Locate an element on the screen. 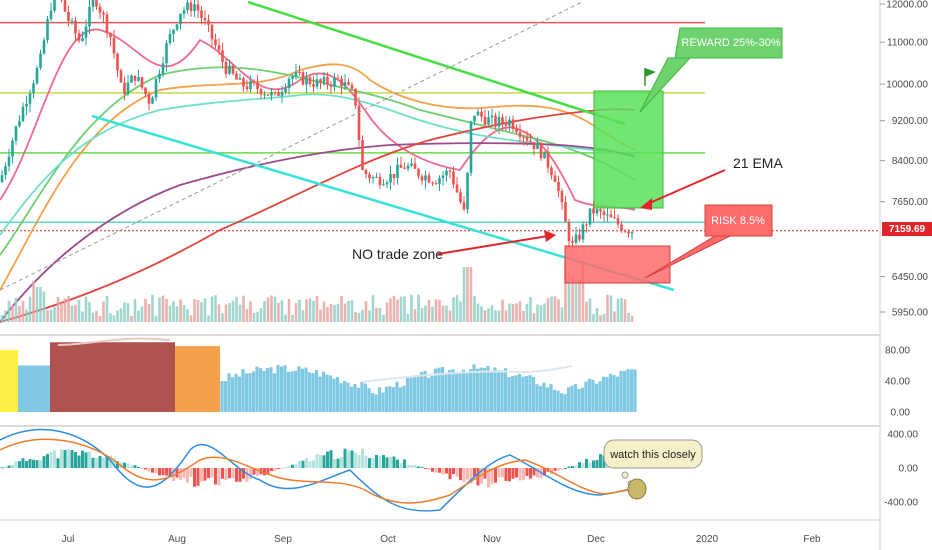 The height and width of the screenshot is (550, 932). osc1-block is located at coordinates (112, 377).